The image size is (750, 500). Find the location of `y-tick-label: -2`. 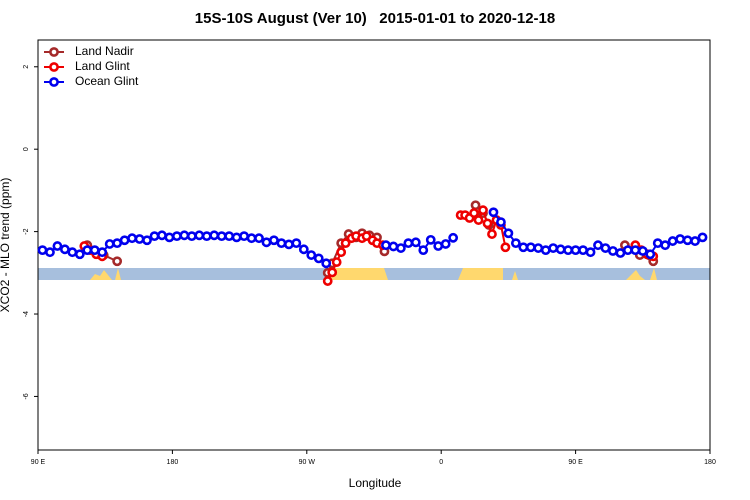

y-tick-label: -2 is located at coordinates (26, 231).